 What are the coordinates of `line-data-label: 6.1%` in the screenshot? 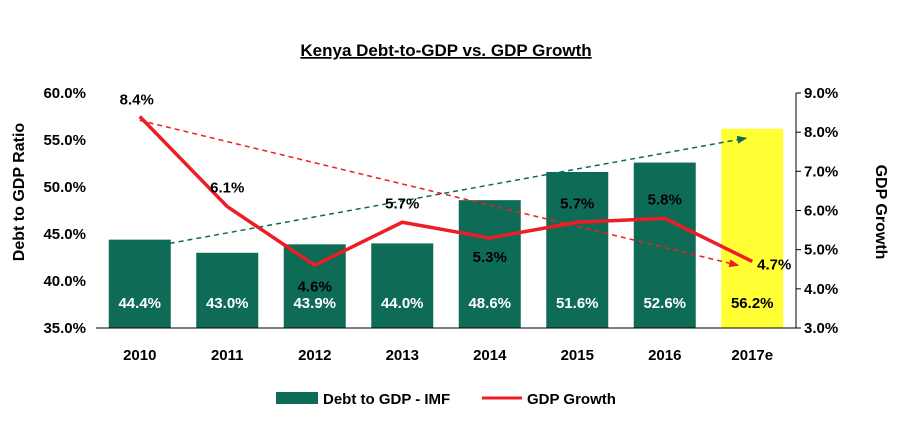 It's located at (227, 188).